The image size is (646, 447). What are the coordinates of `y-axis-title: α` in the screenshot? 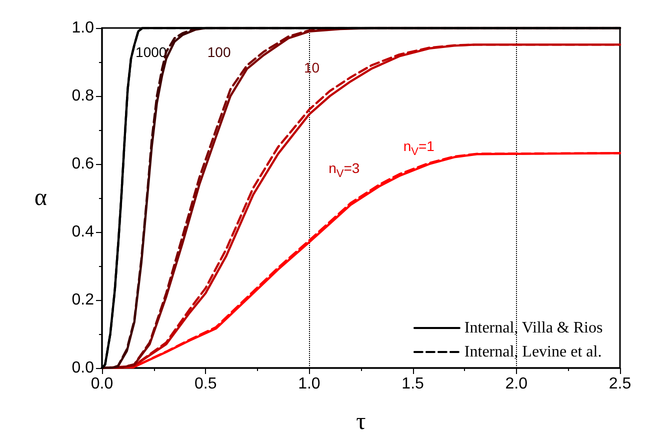 It's located at (41, 198).